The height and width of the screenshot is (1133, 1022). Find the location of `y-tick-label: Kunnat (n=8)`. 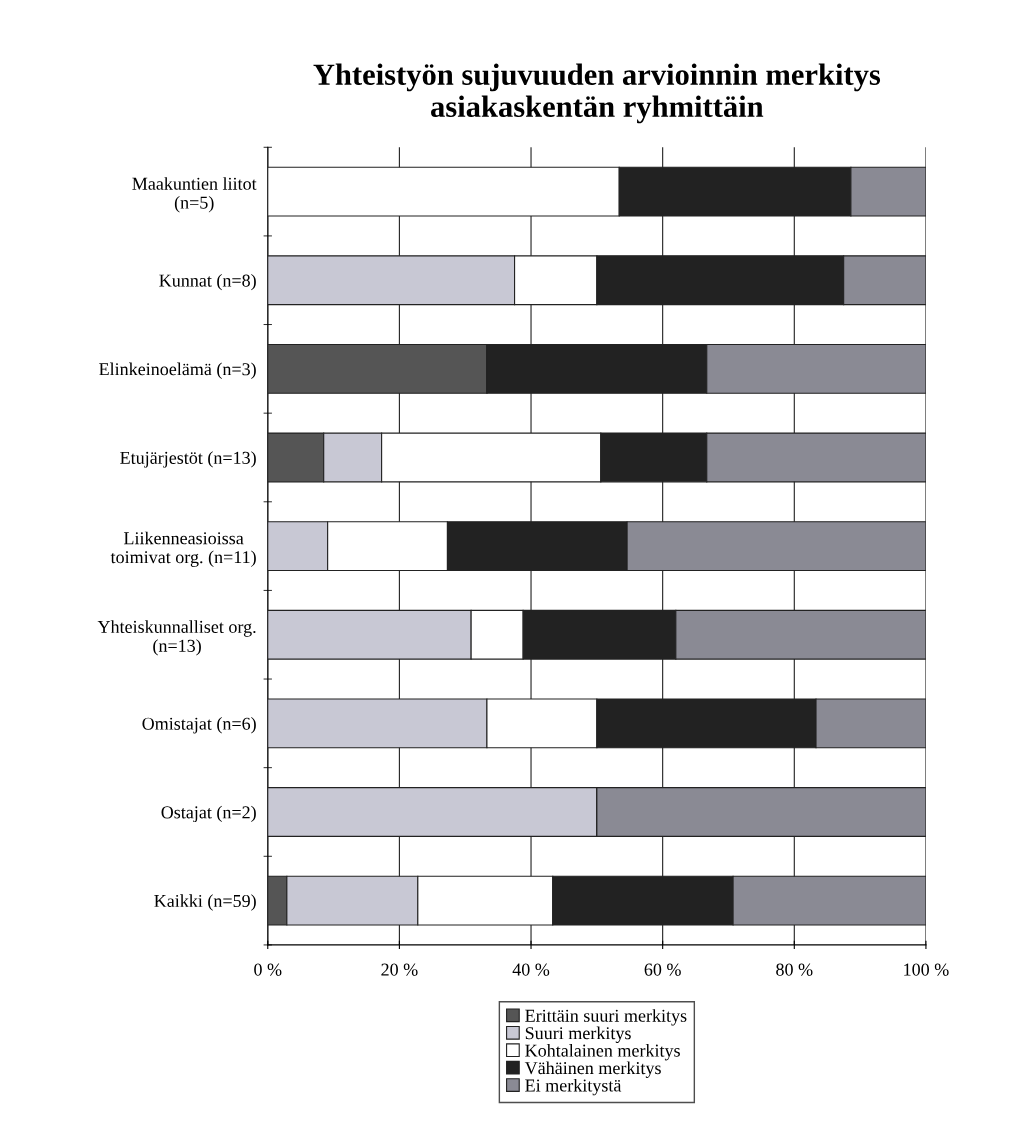

y-tick-label: Kunnat (n=8) is located at coordinates (207, 282).